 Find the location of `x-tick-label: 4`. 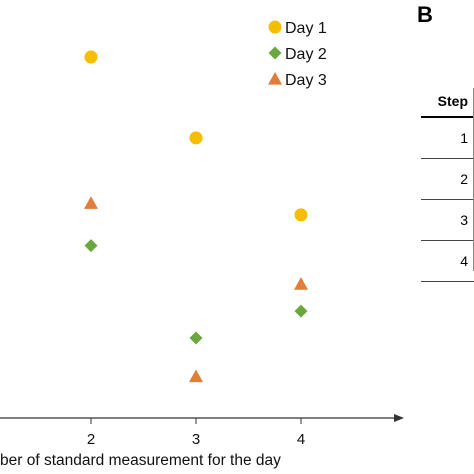

x-tick-label: 4 is located at coordinates (301, 439).